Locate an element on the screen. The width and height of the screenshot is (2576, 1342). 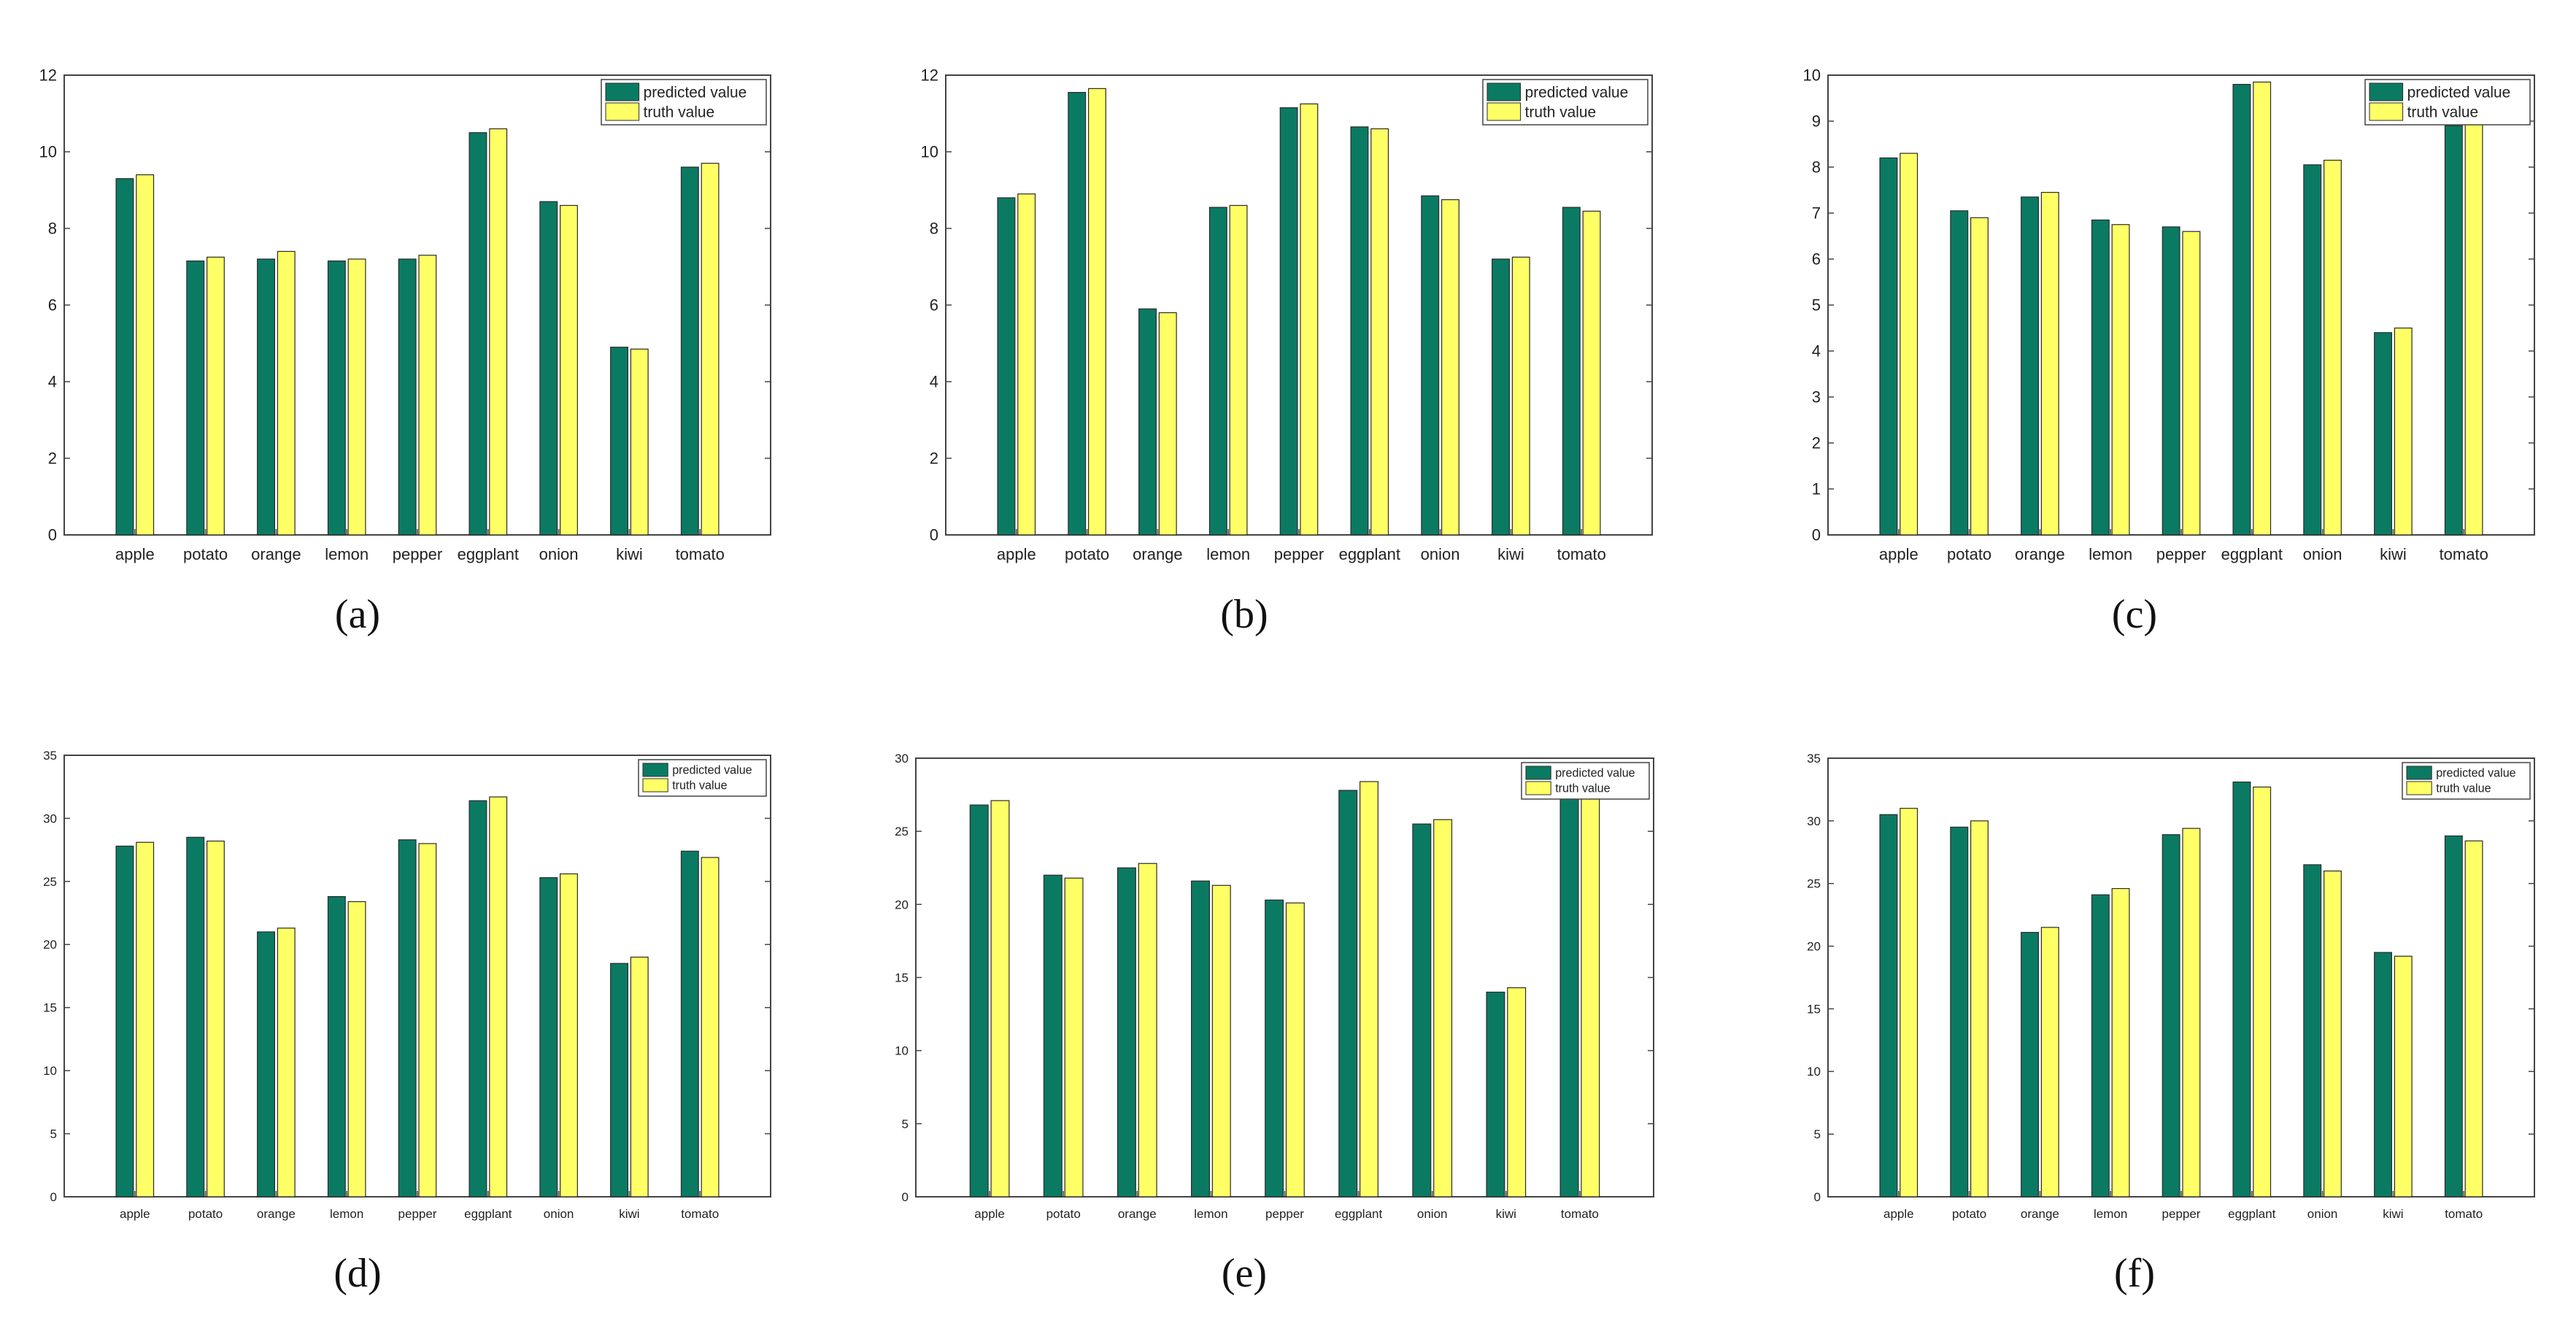
bar-predicted-apple is located at coordinates (125, 357).